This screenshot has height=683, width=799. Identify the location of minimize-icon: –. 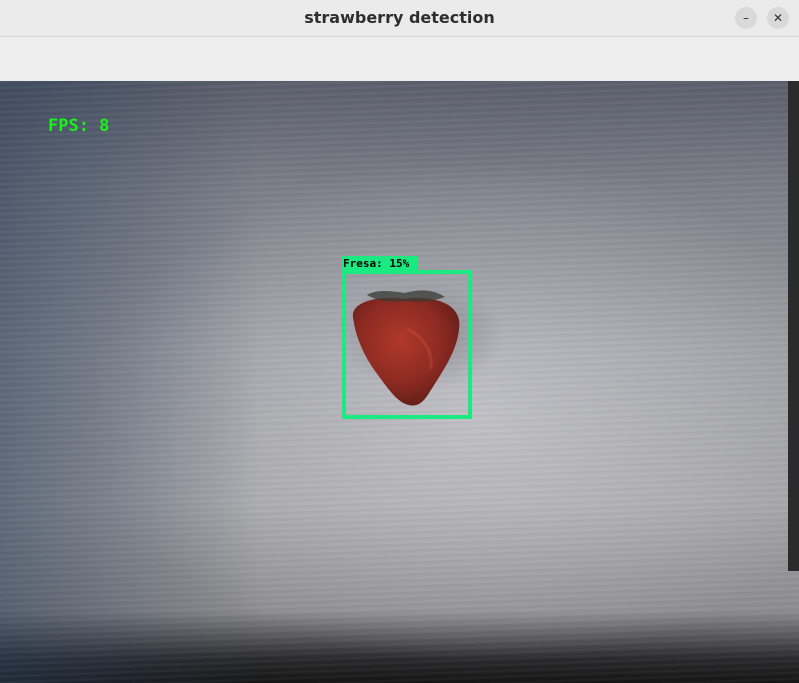
(746, 18).